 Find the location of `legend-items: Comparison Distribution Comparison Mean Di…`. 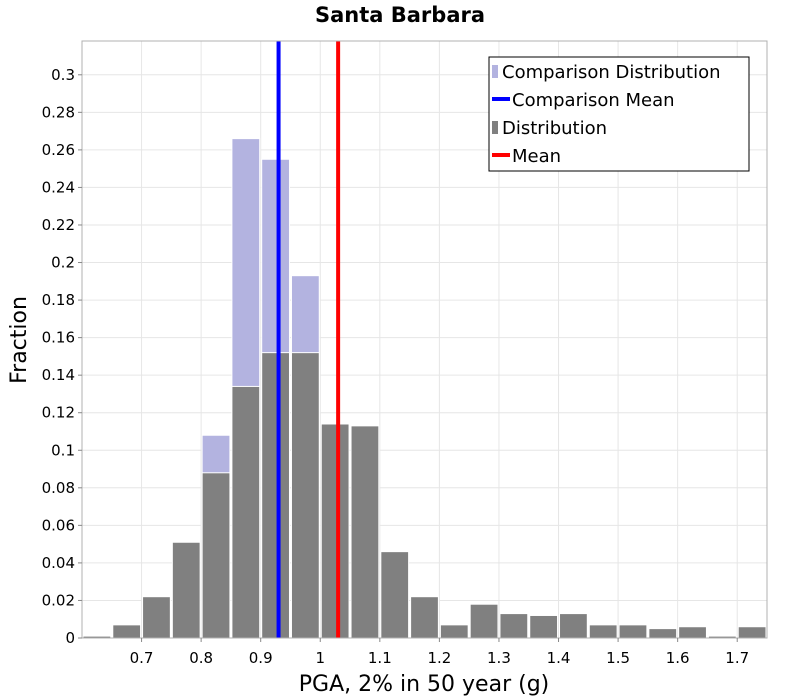

legend-items: Comparison Distribution Comparison Mean Di… is located at coordinates (606, 114).